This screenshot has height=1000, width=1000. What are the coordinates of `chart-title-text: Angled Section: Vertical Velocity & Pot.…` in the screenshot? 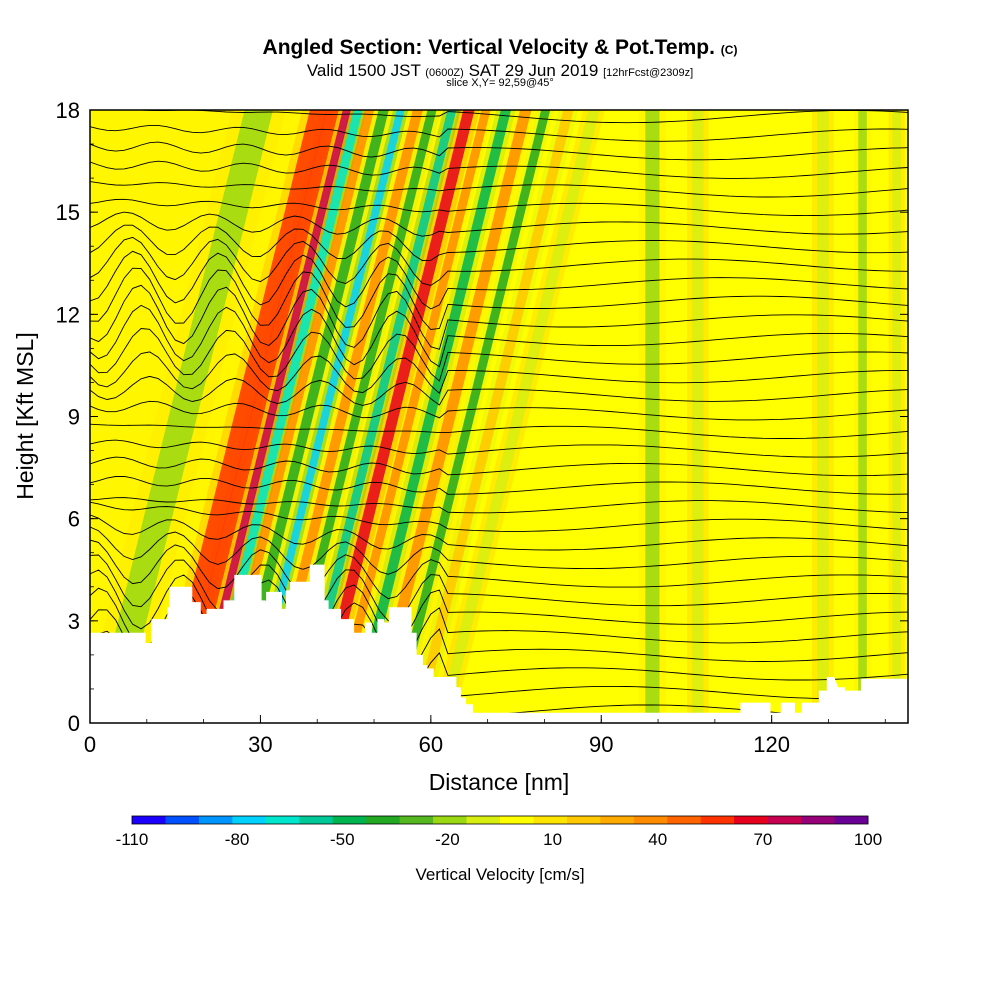 It's located at (488, 47).